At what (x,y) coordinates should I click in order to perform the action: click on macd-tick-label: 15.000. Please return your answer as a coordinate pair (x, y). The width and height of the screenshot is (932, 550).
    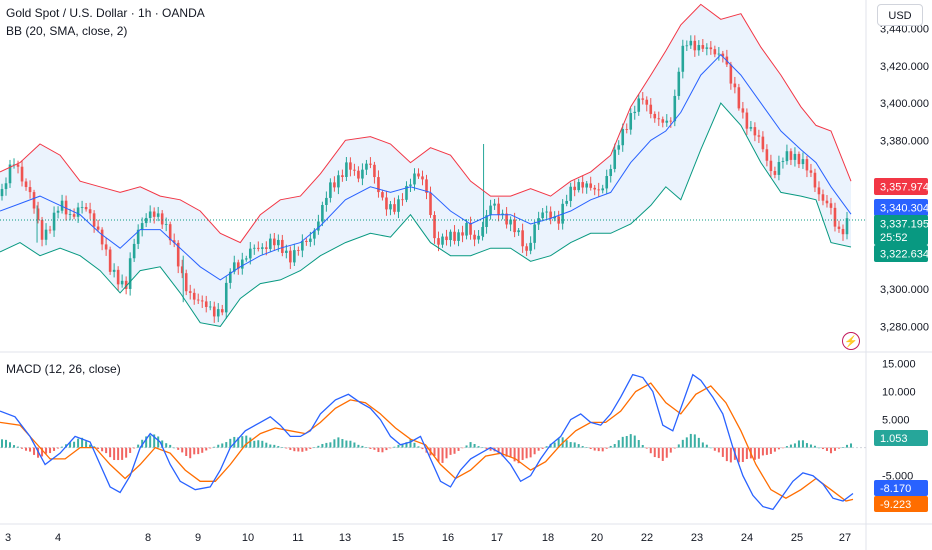
    Looking at the image, I should click on (899, 364).